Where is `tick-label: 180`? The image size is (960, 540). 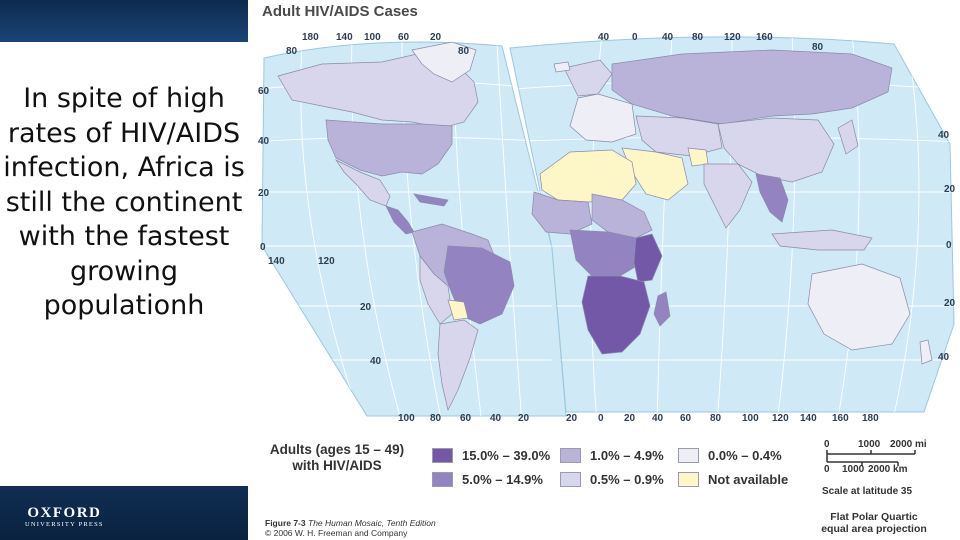
tick-label: 180 is located at coordinates (310, 37).